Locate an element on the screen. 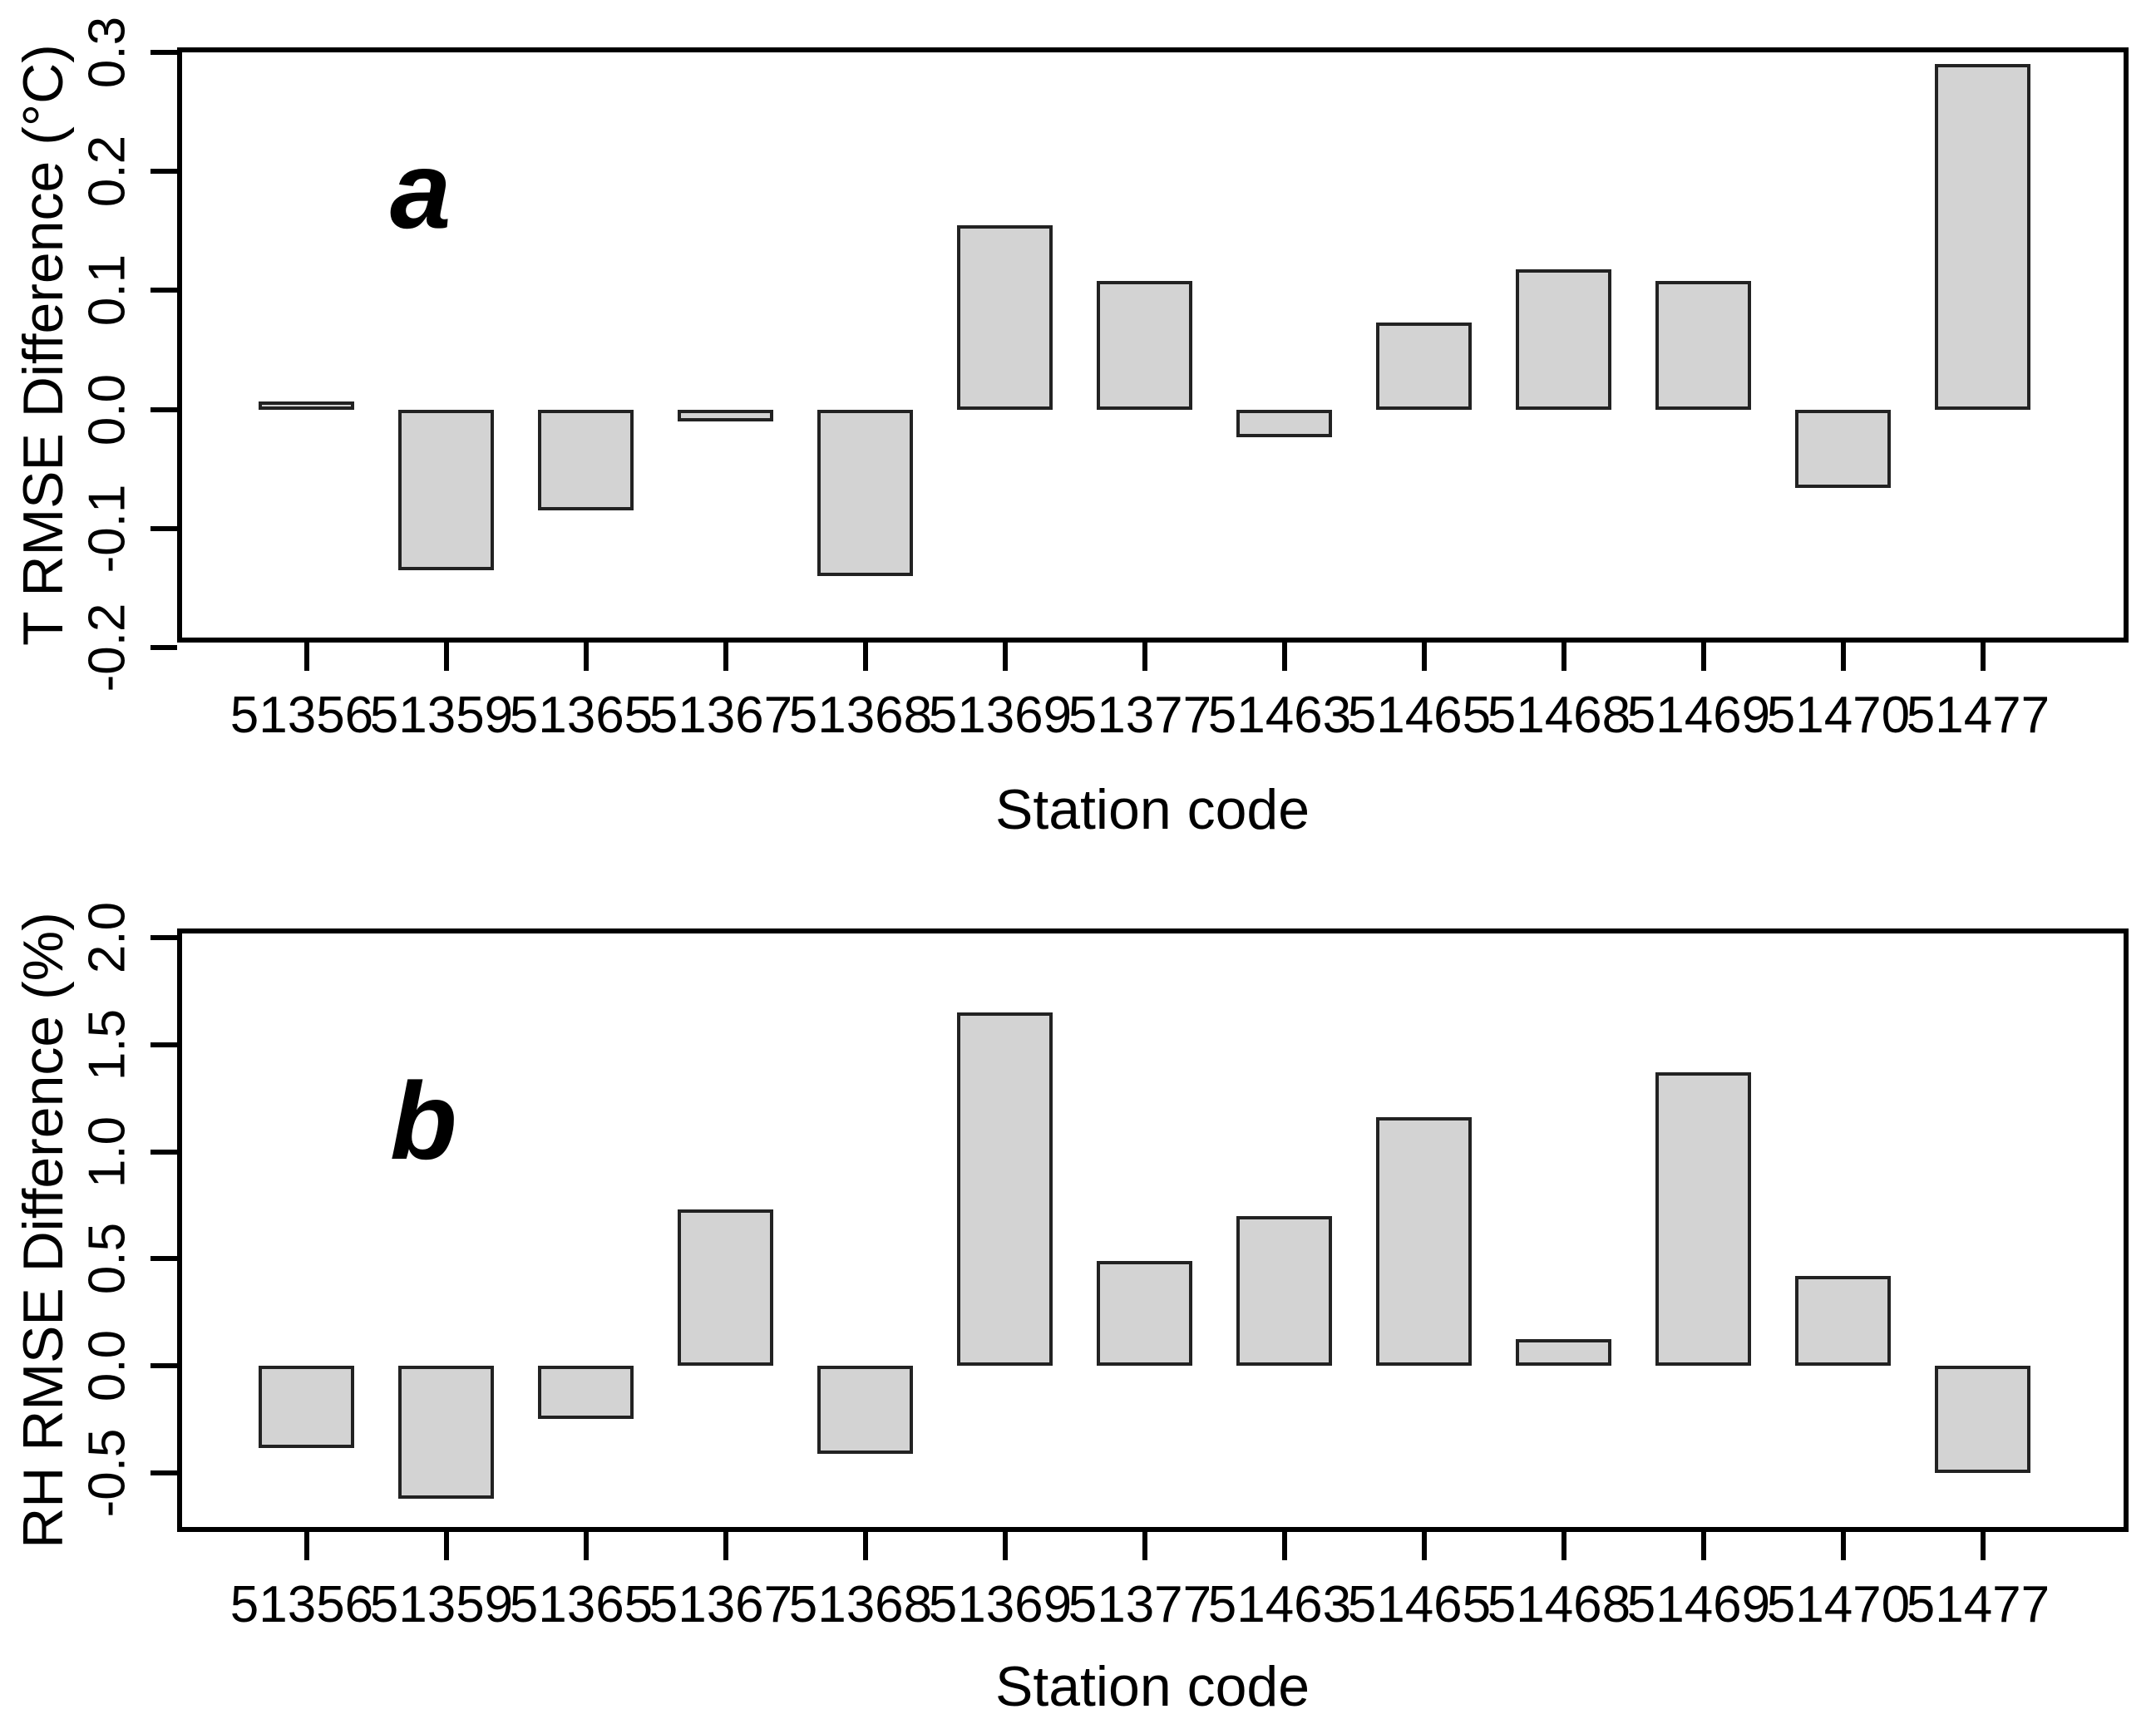 This screenshot has width=2156, height=1719. y-tick-label: 0.1 is located at coordinates (107, 291).